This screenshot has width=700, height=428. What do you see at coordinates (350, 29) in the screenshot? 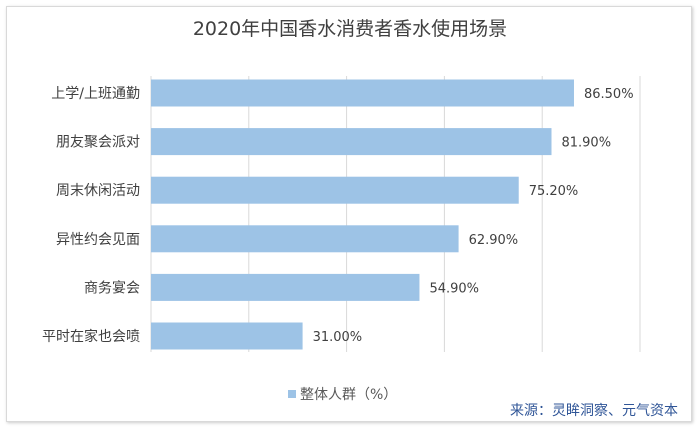
I see `chart-title: 2020年中国香水消费者香水使用场景` at bounding box center [350, 29].